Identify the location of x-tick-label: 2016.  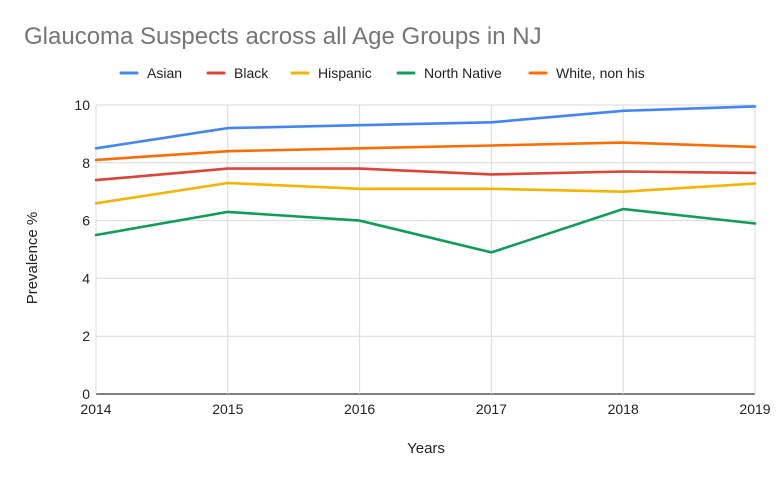
(359, 409).